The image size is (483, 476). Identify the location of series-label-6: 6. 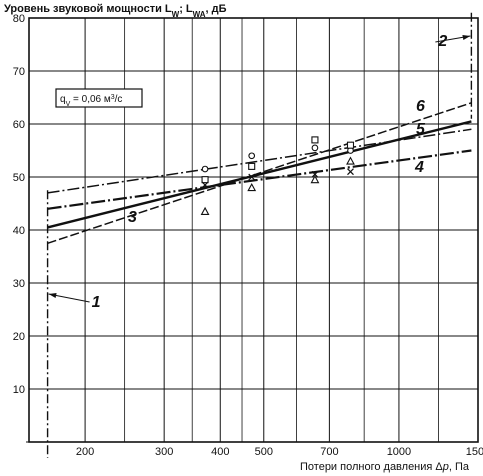
(420, 106).